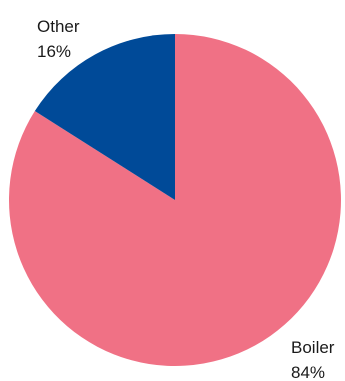  Describe the element at coordinates (313, 347) in the screenshot. I see `slice-label-boiler-name: Boiler` at that location.